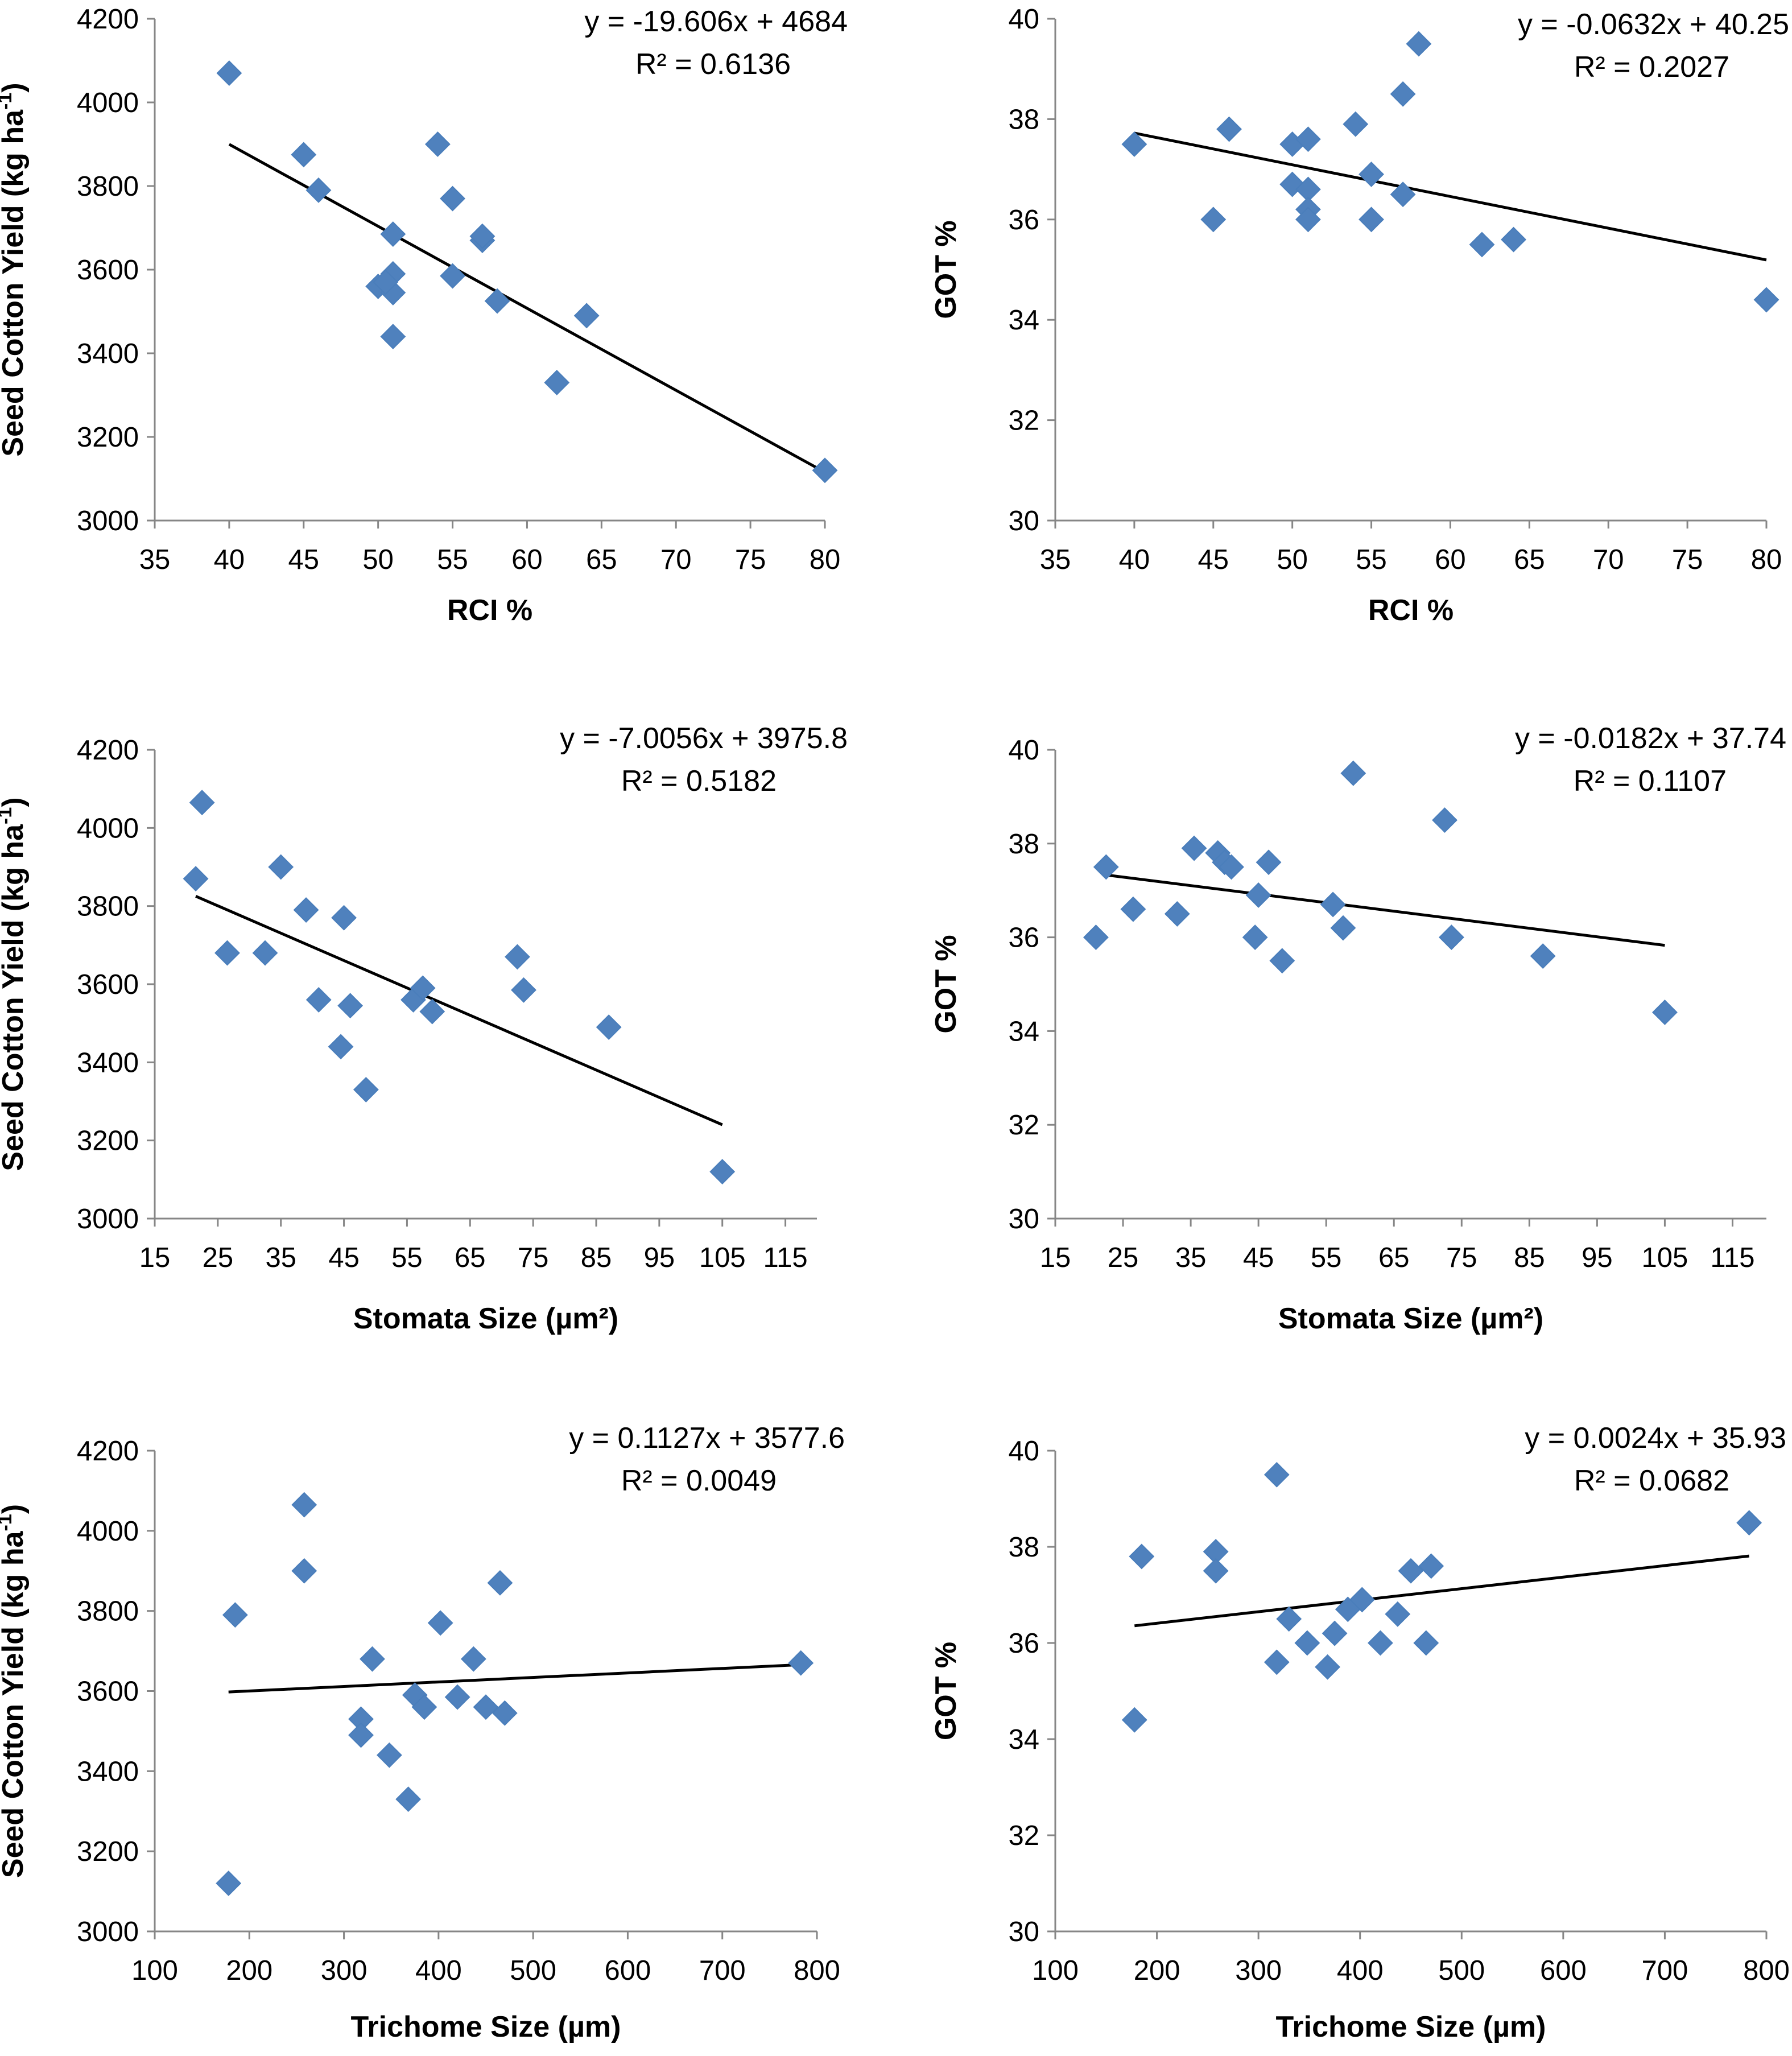 The width and height of the screenshot is (1792, 2056). I want to click on r-squared: R² = 0.0049, so click(699, 1480).